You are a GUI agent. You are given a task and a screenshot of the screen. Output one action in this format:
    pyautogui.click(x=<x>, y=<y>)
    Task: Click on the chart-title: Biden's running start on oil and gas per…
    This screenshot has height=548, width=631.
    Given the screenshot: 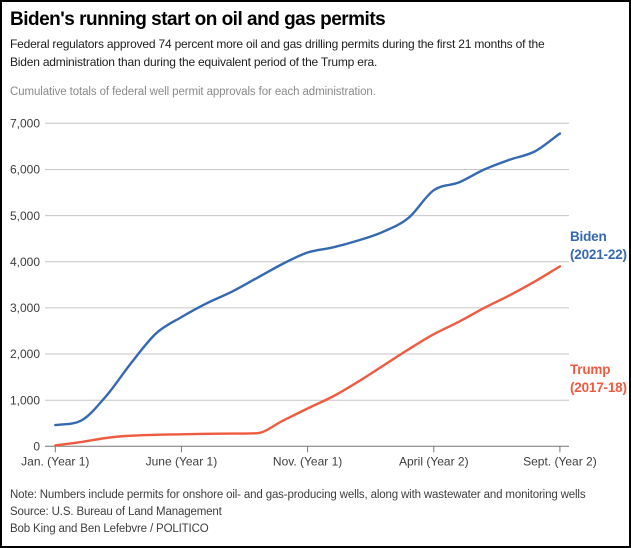 What is the action you would take?
    pyautogui.click(x=198, y=19)
    